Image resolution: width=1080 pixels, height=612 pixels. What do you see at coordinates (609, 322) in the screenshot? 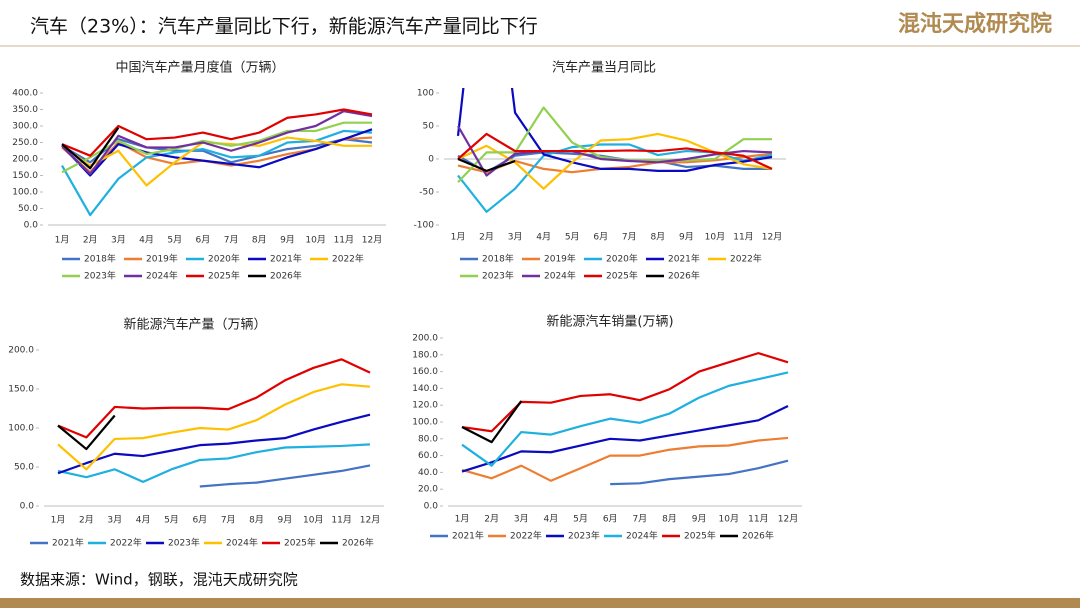
I see `chart-title: 新能源汽车销量(万辆)` at bounding box center [609, 322].